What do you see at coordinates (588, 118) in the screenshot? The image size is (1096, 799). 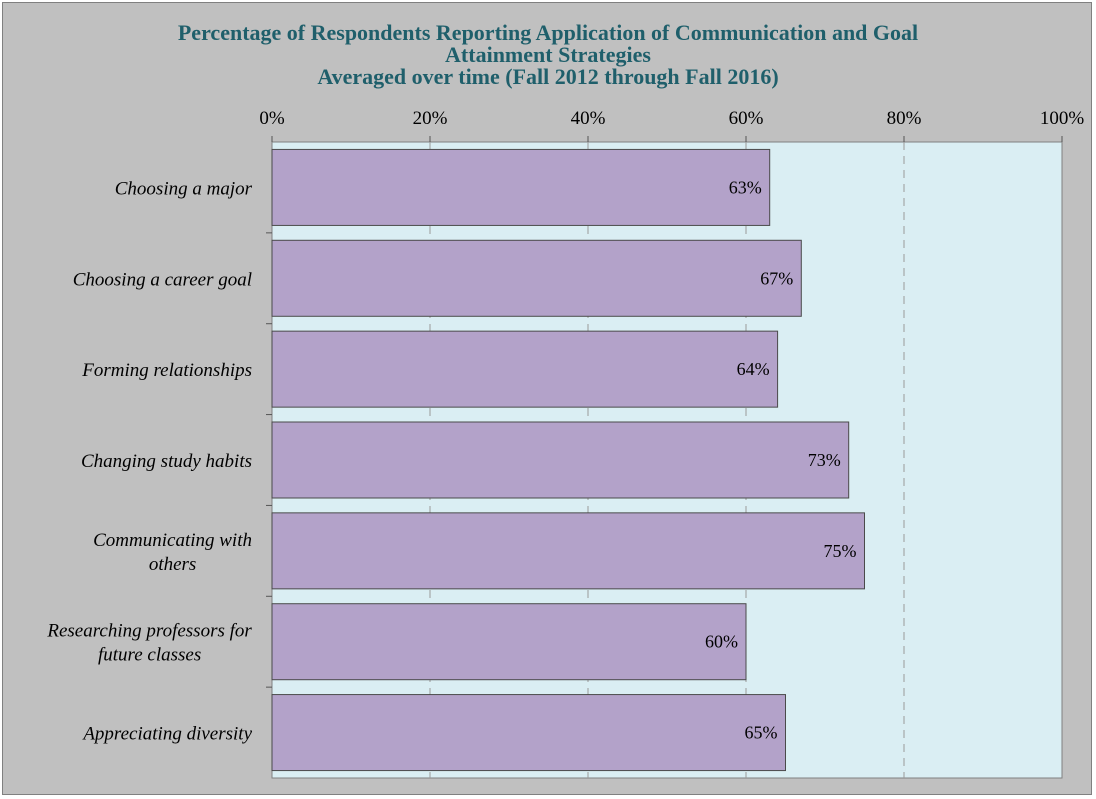 I see `x-tick-label: 40%` at bounding box center [588, 118].